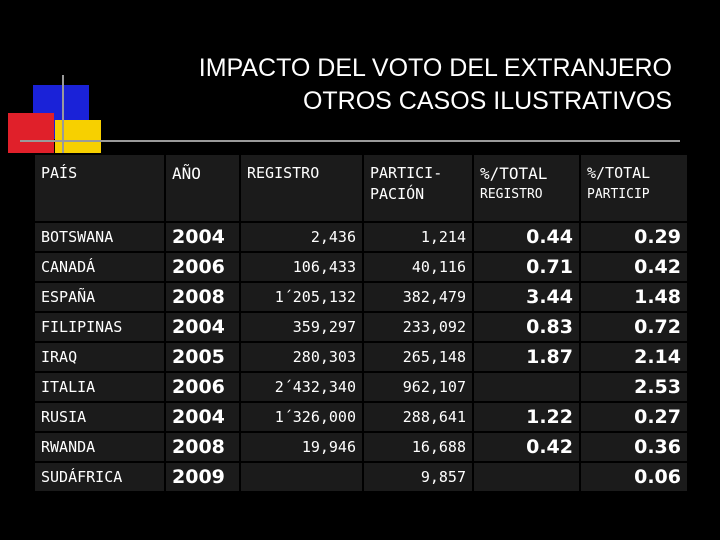 This screenshot has width=720, height=540. What do you see at coordinates (301, 387) in the screenshot?
I see `cell-registro: 2´432,340` at bounding box center [301, 387].